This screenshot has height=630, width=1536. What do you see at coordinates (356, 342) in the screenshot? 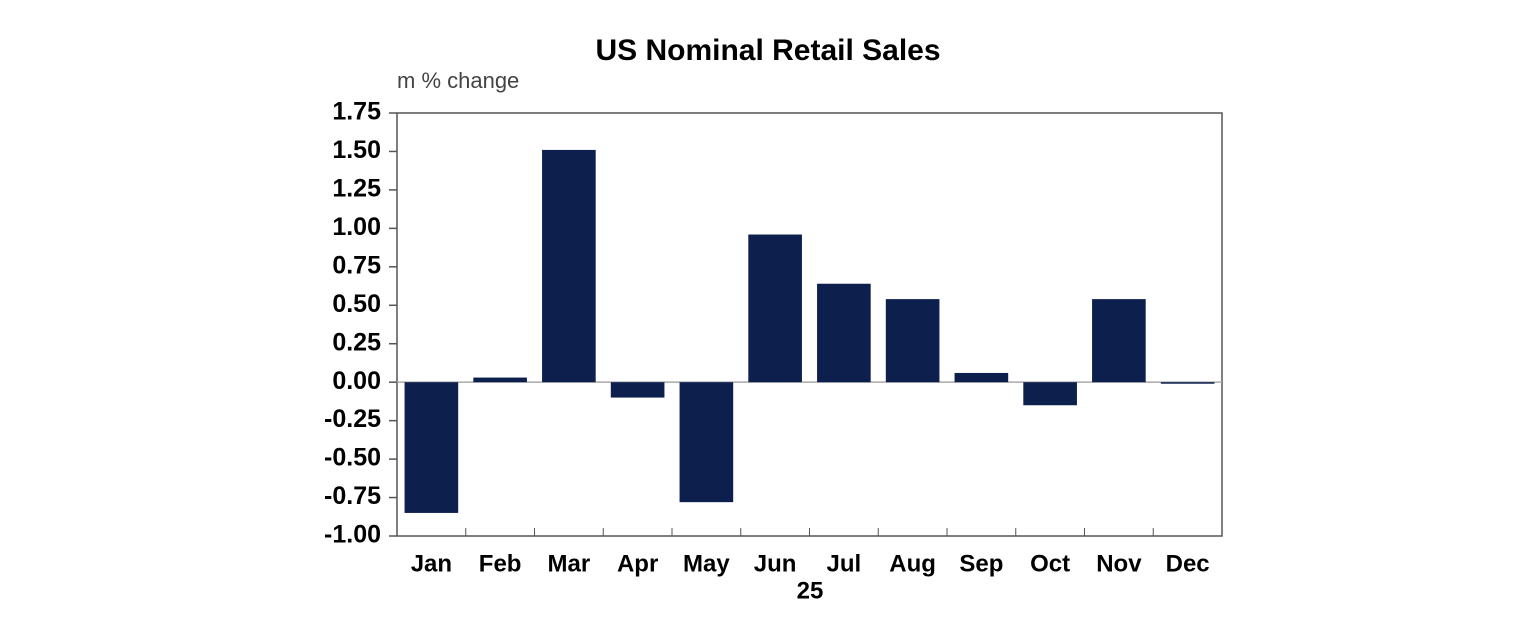
I see `y-tick-label: 0.25` at bounding box center [356, 342].